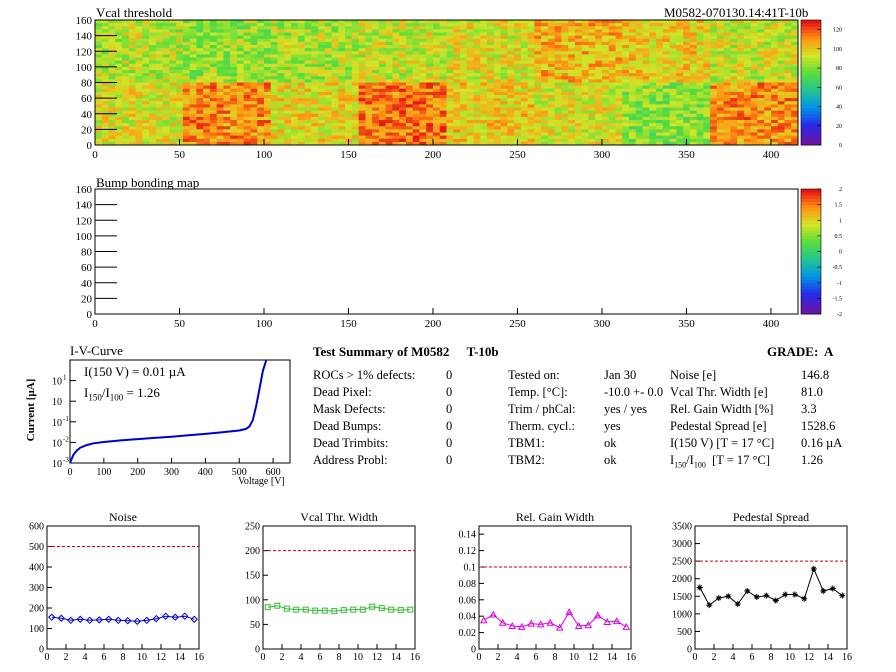 The width and height of the screenshot is (896, 672). Describe the element at coordinates (47, 657) in the screenshot. I see `noise-xtick-label: 0` at that location.